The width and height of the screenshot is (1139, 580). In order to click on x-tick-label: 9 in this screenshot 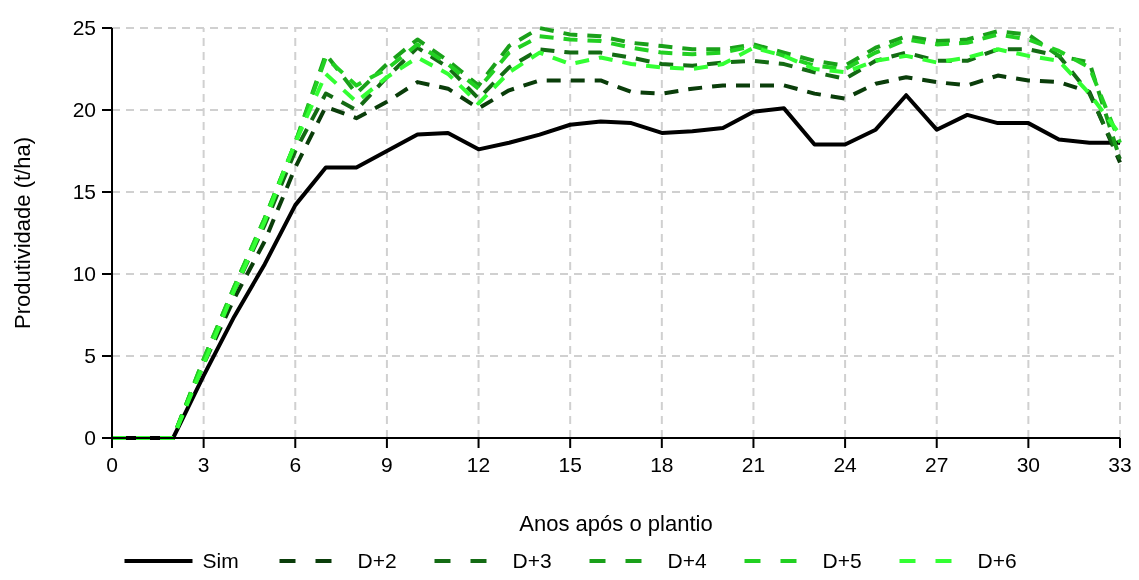, I will do `click(387, 464)`.